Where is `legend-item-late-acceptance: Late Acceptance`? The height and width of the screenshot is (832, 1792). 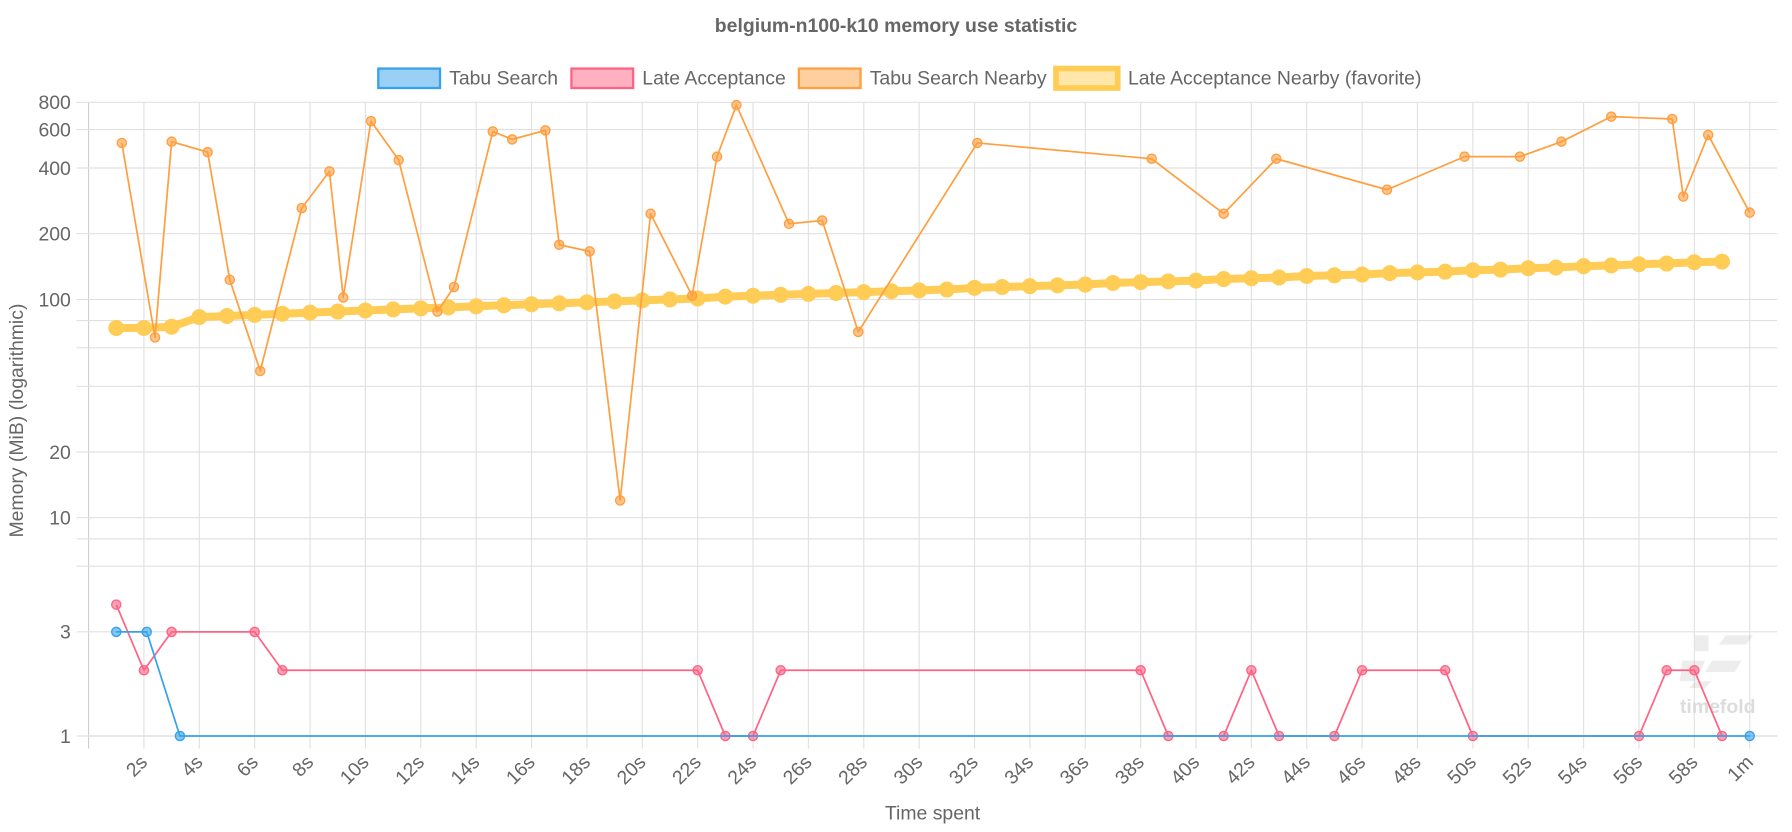
legend-item-late-acceptance: Late Acceptance is located at coordinates (678, 78).